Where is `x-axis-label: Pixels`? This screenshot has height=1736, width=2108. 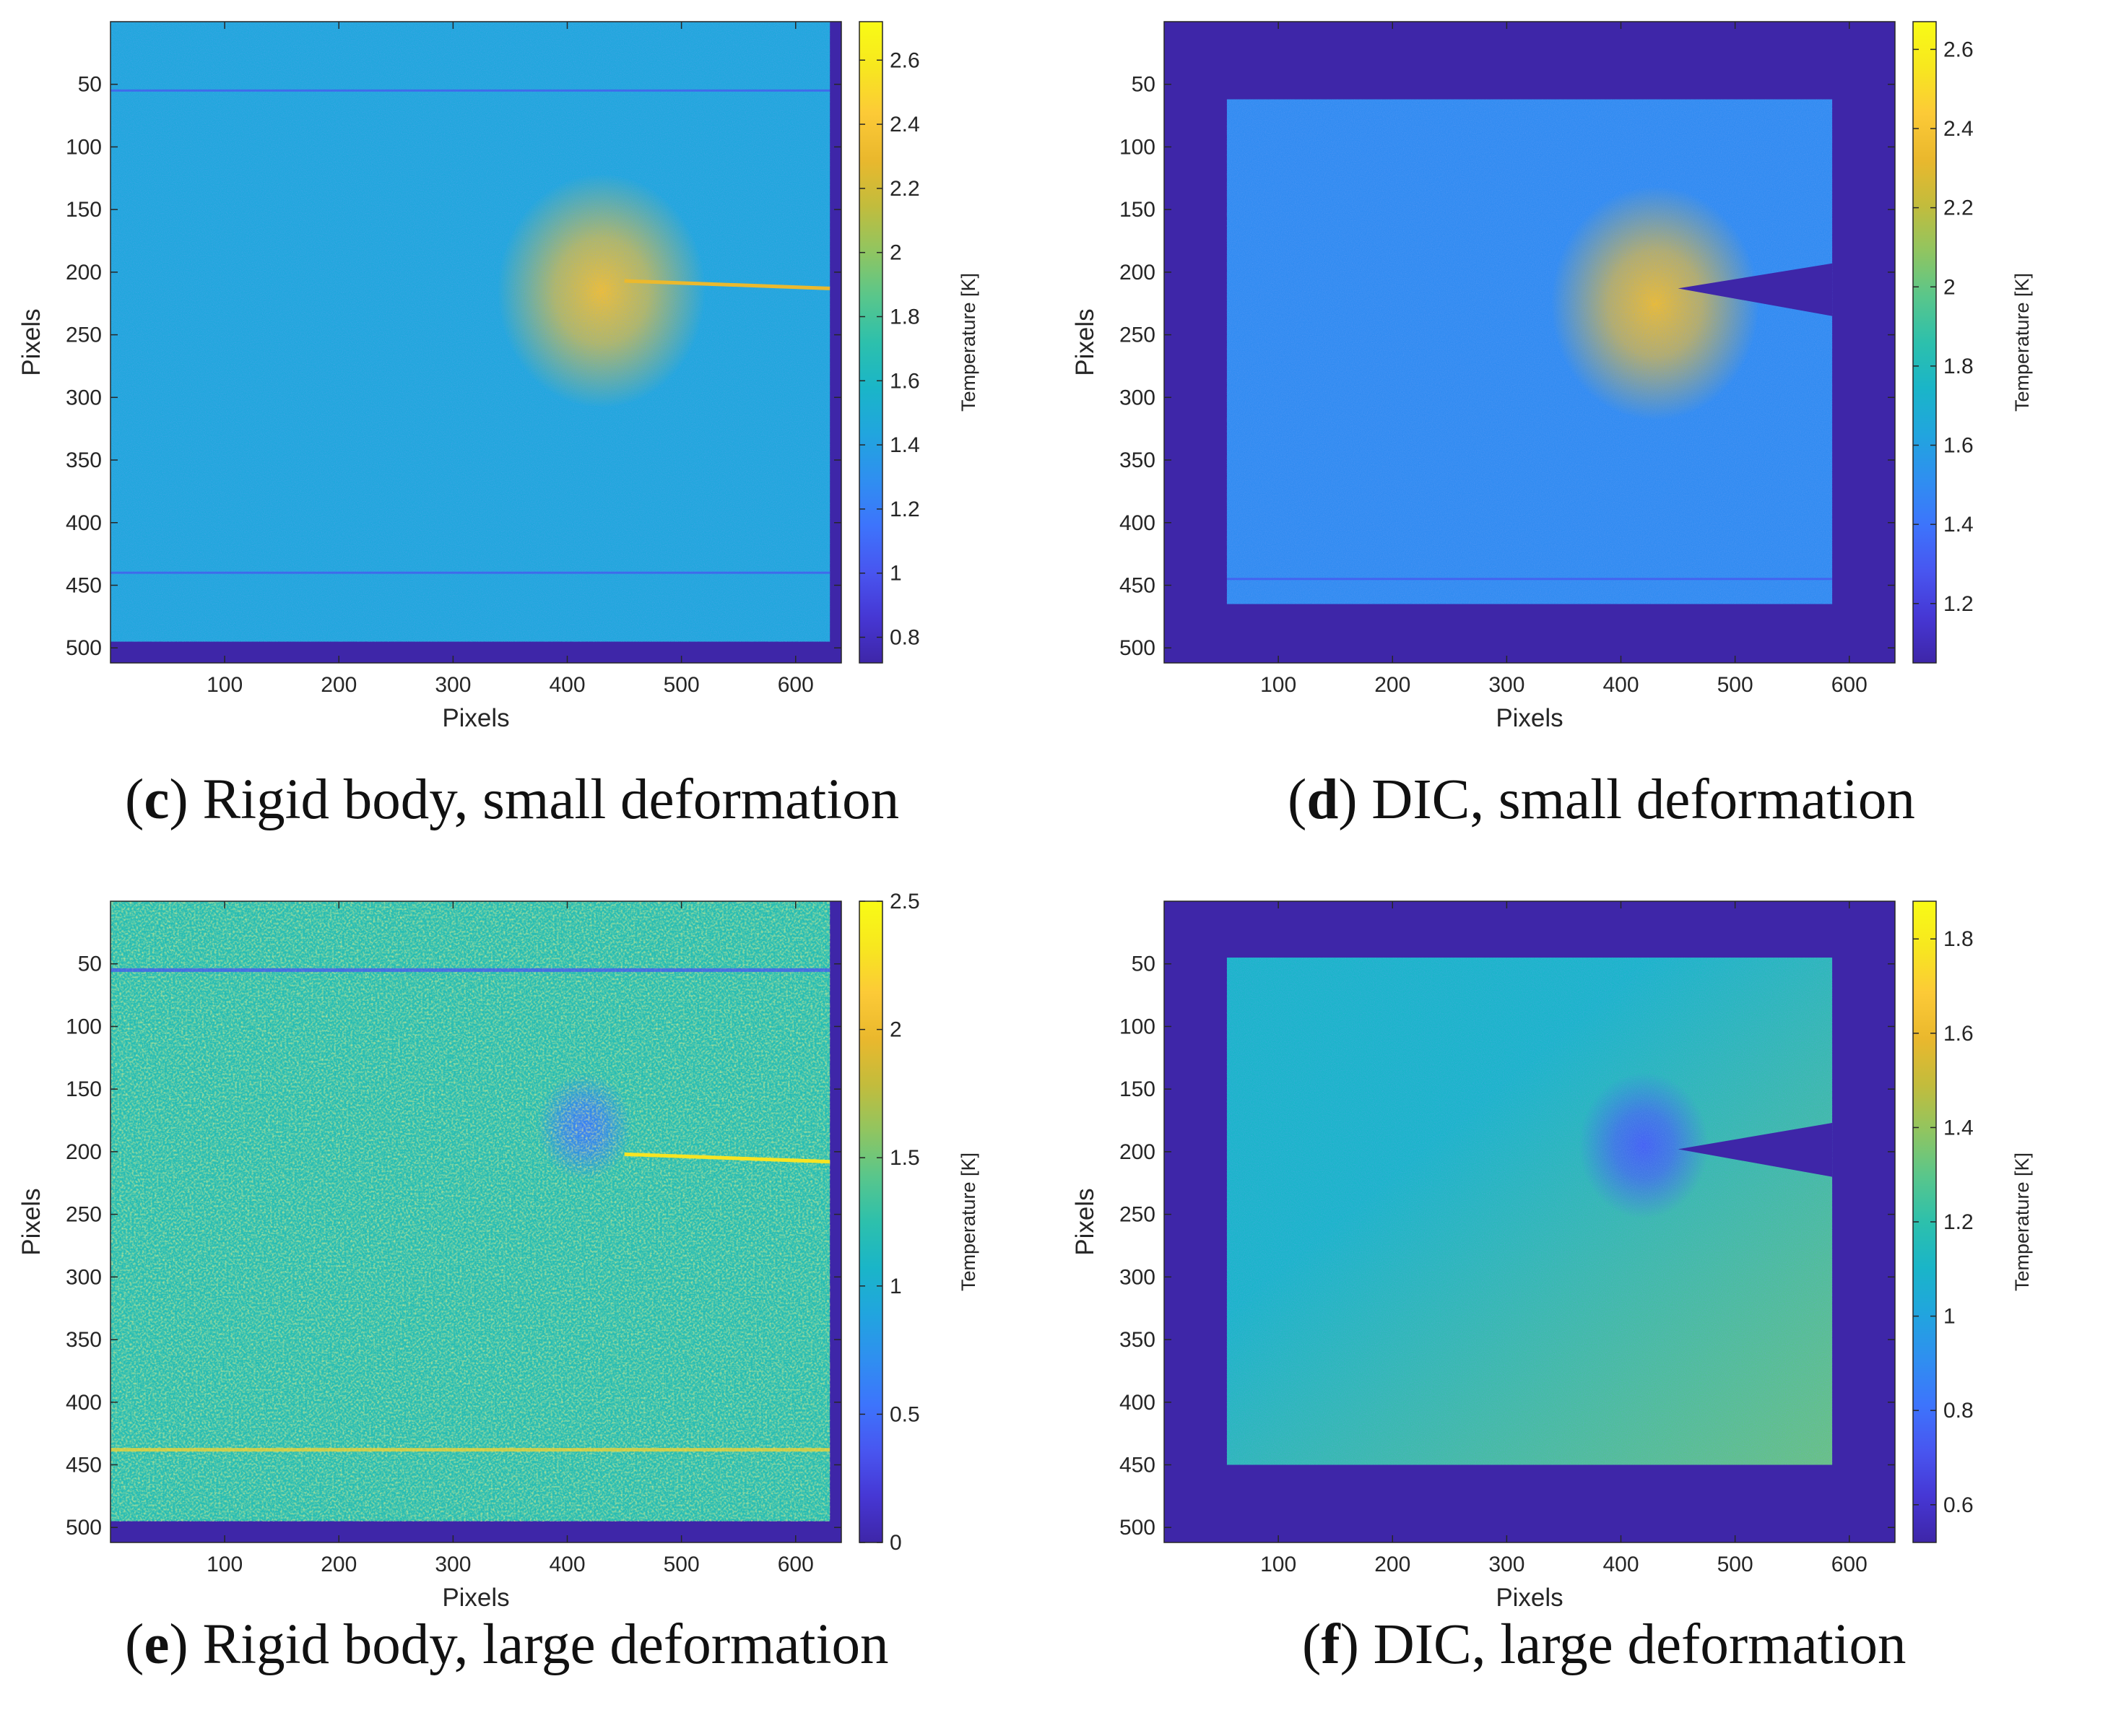
x-axis-label: Pixels is located at coordinates (1529, 718).